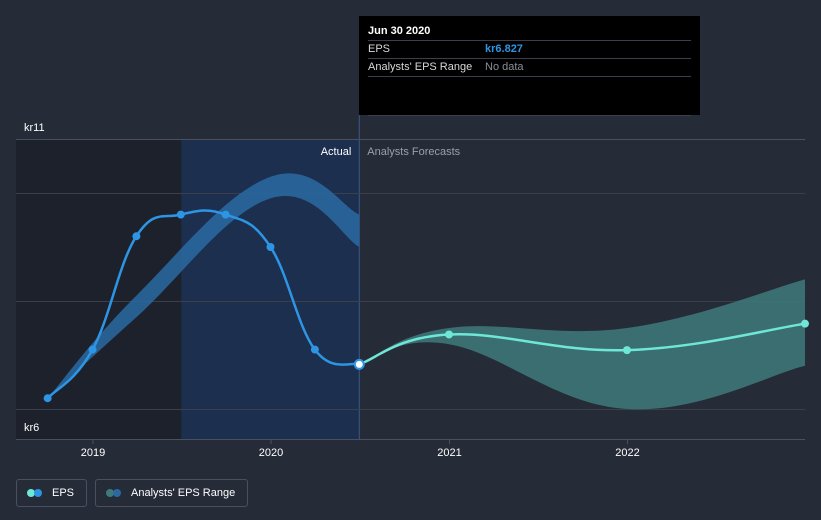  I want to click on tooltip-range-value: No data, so click(504, 67).